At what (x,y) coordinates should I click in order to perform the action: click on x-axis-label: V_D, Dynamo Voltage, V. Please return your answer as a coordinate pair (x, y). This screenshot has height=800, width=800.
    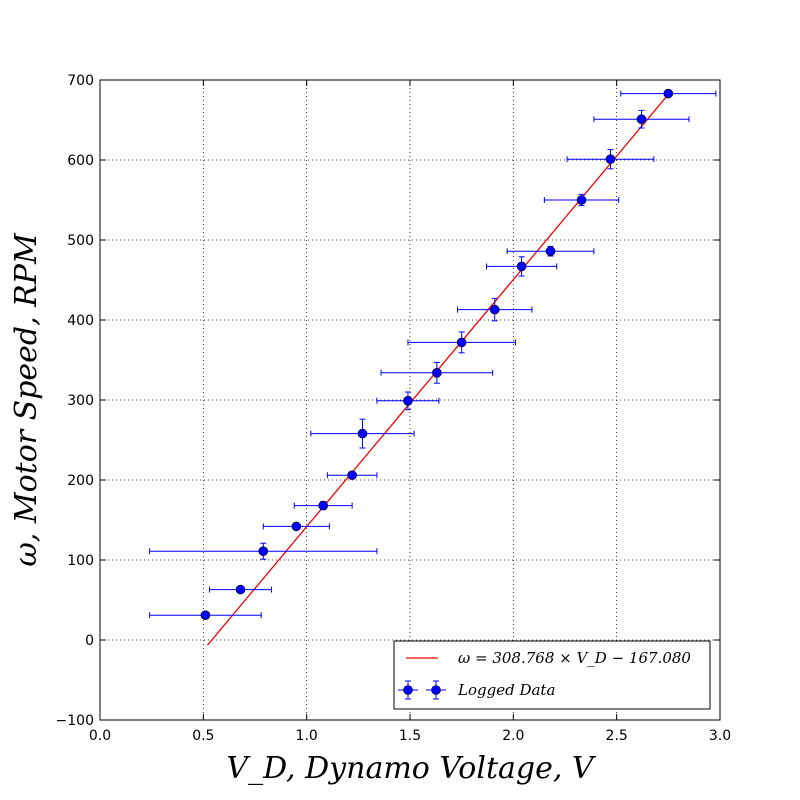
    Looking at the image, I should click on (411, 768).